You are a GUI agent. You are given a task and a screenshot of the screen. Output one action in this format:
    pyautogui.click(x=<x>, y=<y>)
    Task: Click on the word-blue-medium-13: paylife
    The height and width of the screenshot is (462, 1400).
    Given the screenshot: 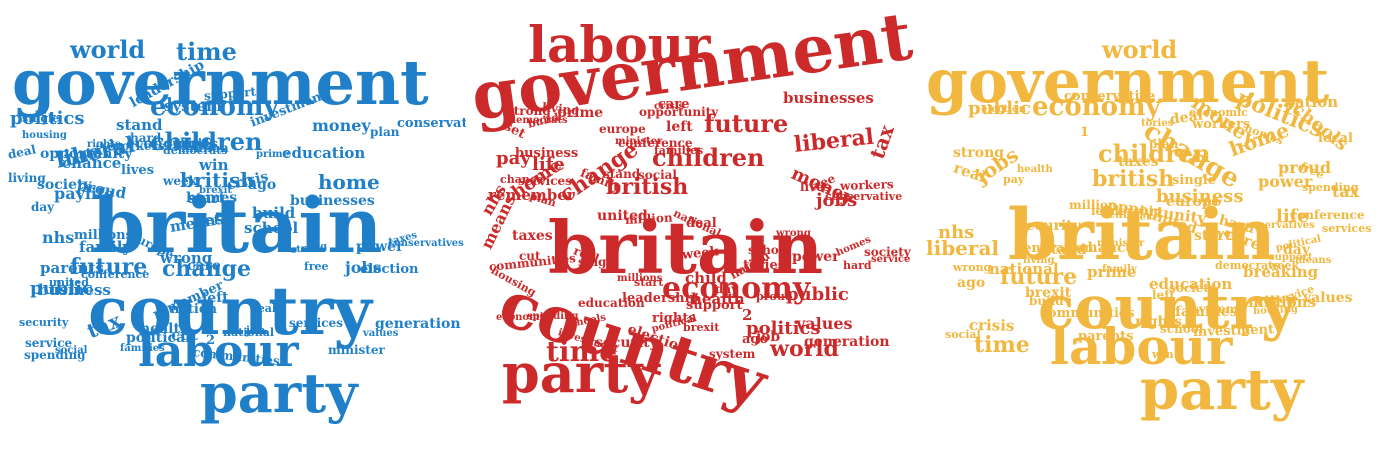 What is the action you would take?
    pyautogui.click(x=84, y=193)
    